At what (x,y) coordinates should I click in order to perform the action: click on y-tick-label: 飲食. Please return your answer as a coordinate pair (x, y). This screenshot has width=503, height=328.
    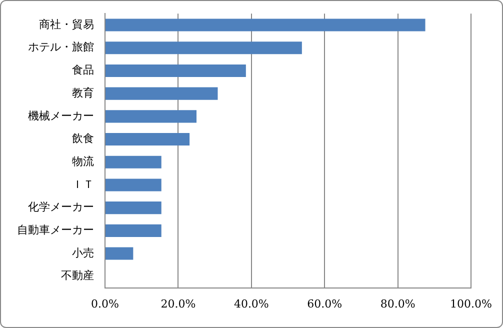
    Looking at the image, I should click on (83, 139).